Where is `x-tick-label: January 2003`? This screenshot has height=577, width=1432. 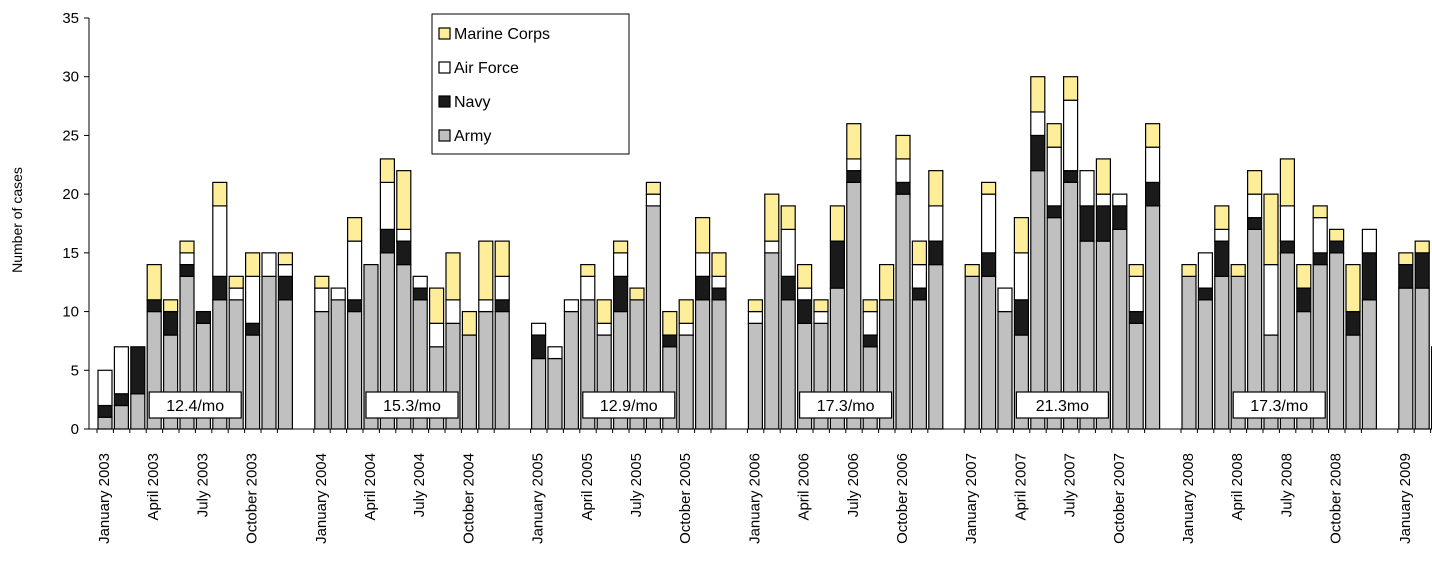
x-tick-label: January 2003 is located at coordinates (104, 498).